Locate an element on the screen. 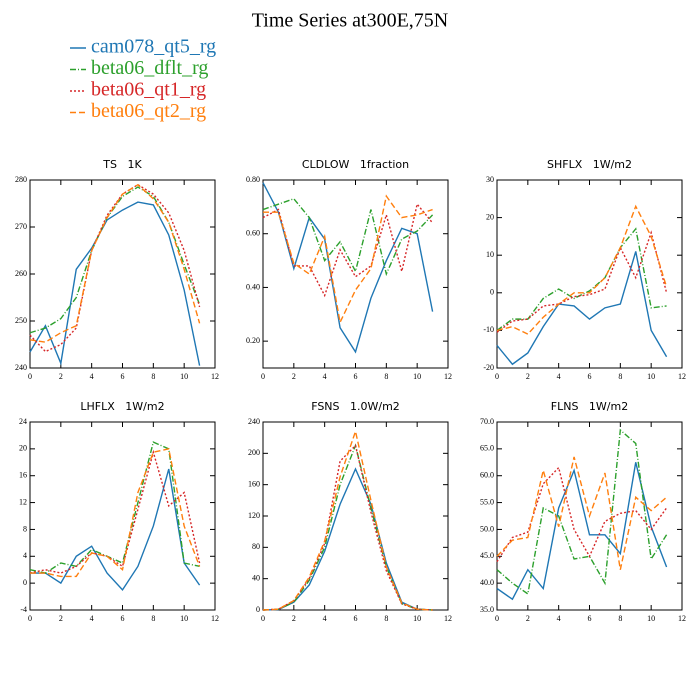  y-tick-label: 30 is located at coordinates (490, 179).